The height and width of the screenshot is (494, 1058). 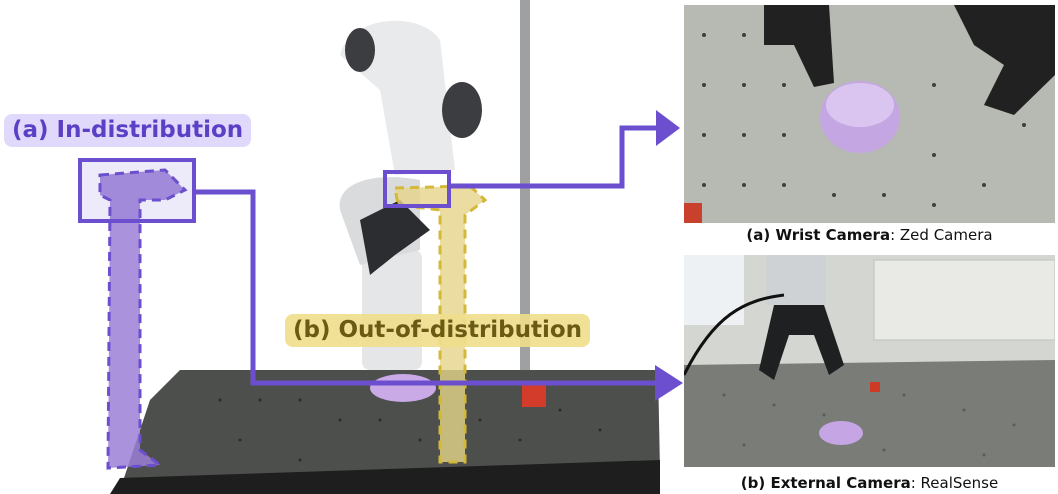 I want to click on external-table, so click(x=869, y=413).